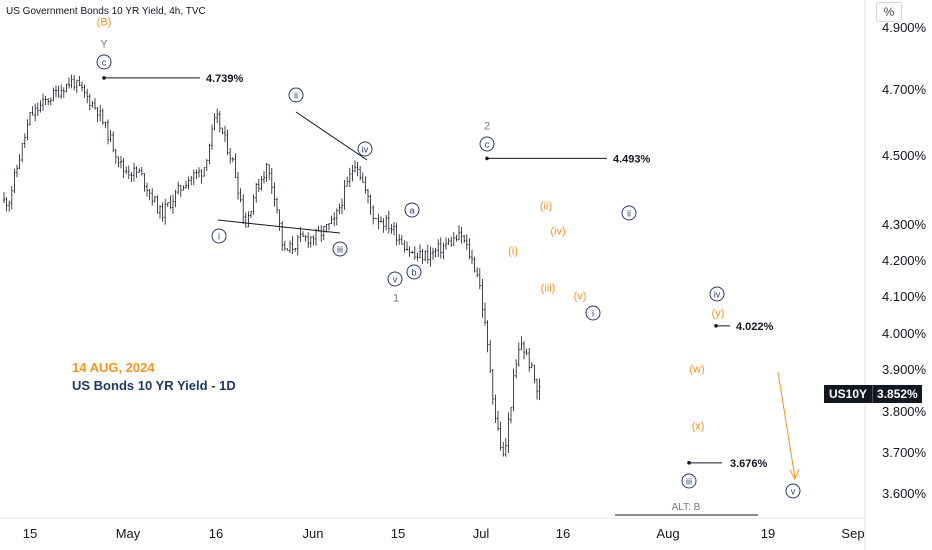 The width and height of the screenshot is (932, 550). What do you see at coordinates (904, 155) in the screenshot?
I see `y-tick-label: 4.500%` at bounding box center [904, 155].